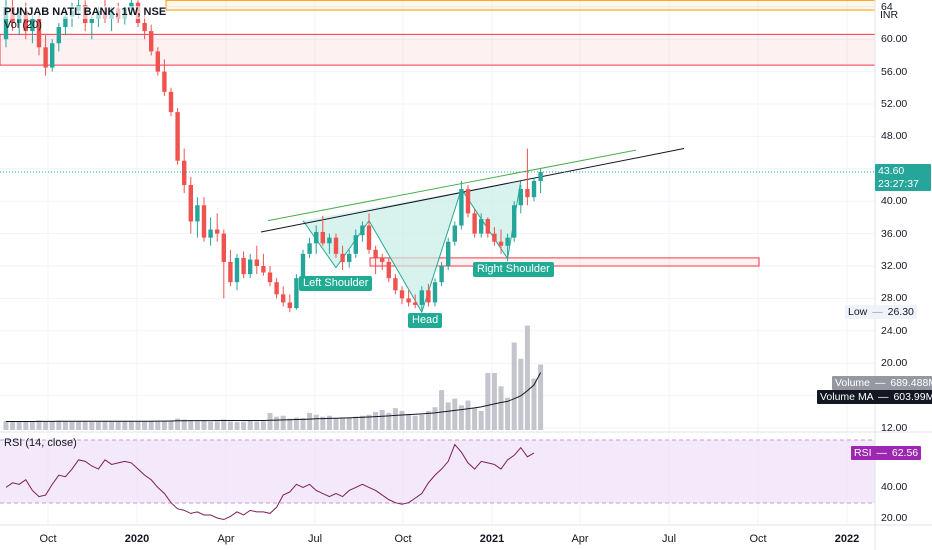 The height and width of the screenshot is (550, 932). What do you see at coordinates (452, 185) in the screenshot?
I see `upper-trendline` at bounding box center [452, 185].